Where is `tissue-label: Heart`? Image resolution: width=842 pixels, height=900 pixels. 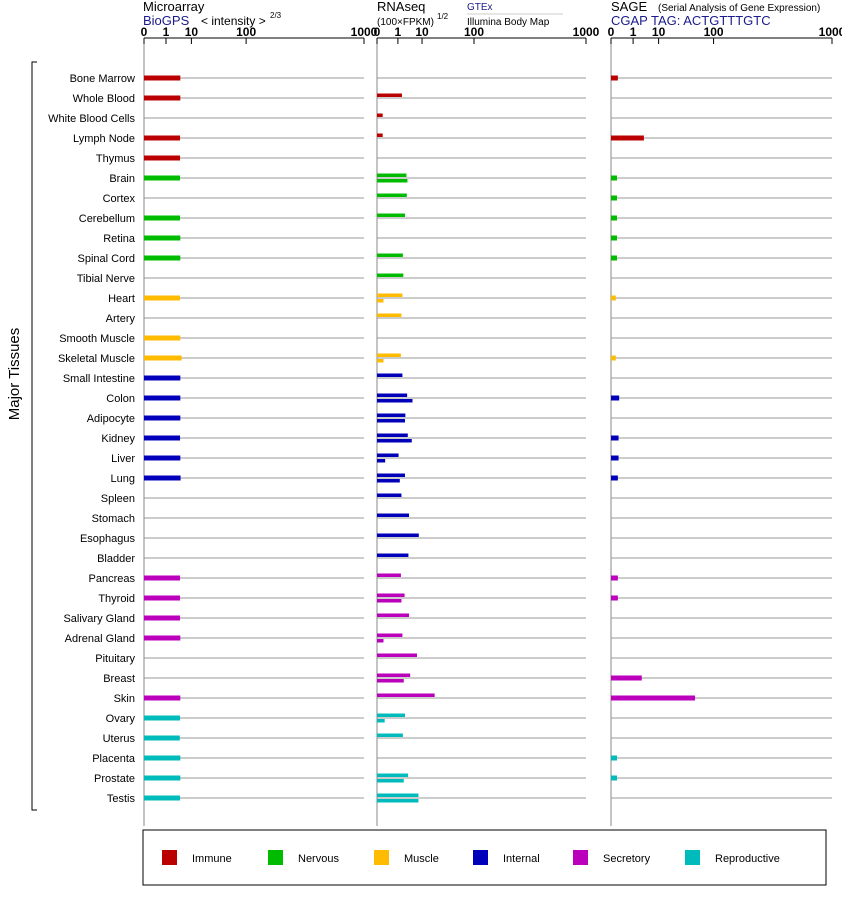
tissue-label: Heart is located at coordinates (121, 299).